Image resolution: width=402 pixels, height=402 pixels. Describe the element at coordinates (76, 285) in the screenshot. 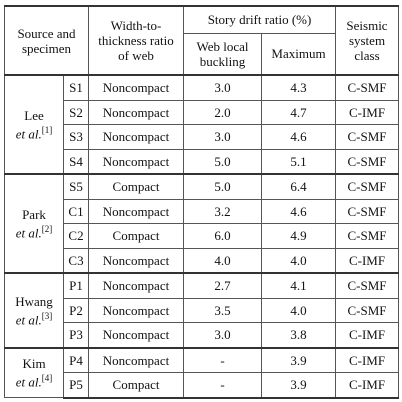

I see `specimen-cell: P1` at that location.